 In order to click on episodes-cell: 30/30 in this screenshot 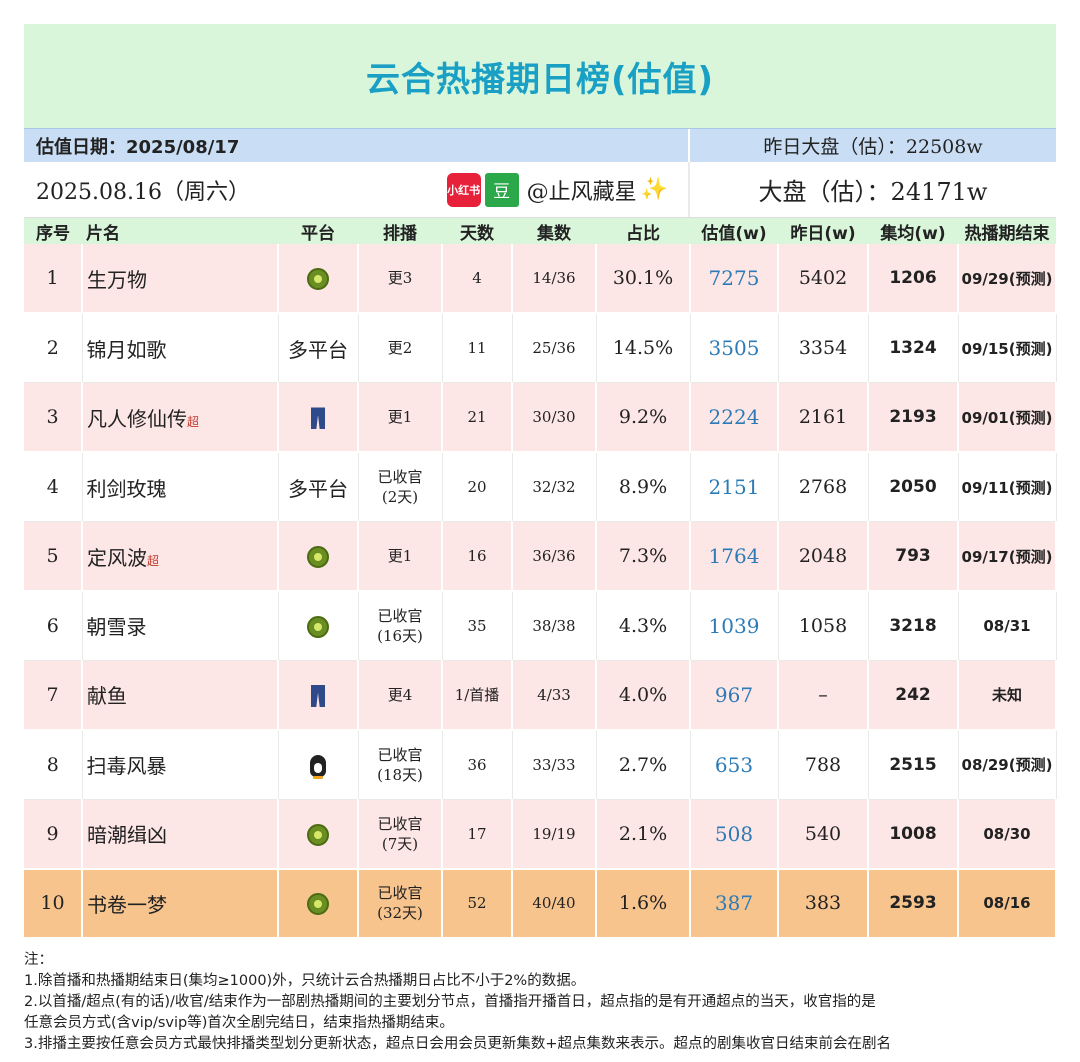, I will do `click(554, 418)`.